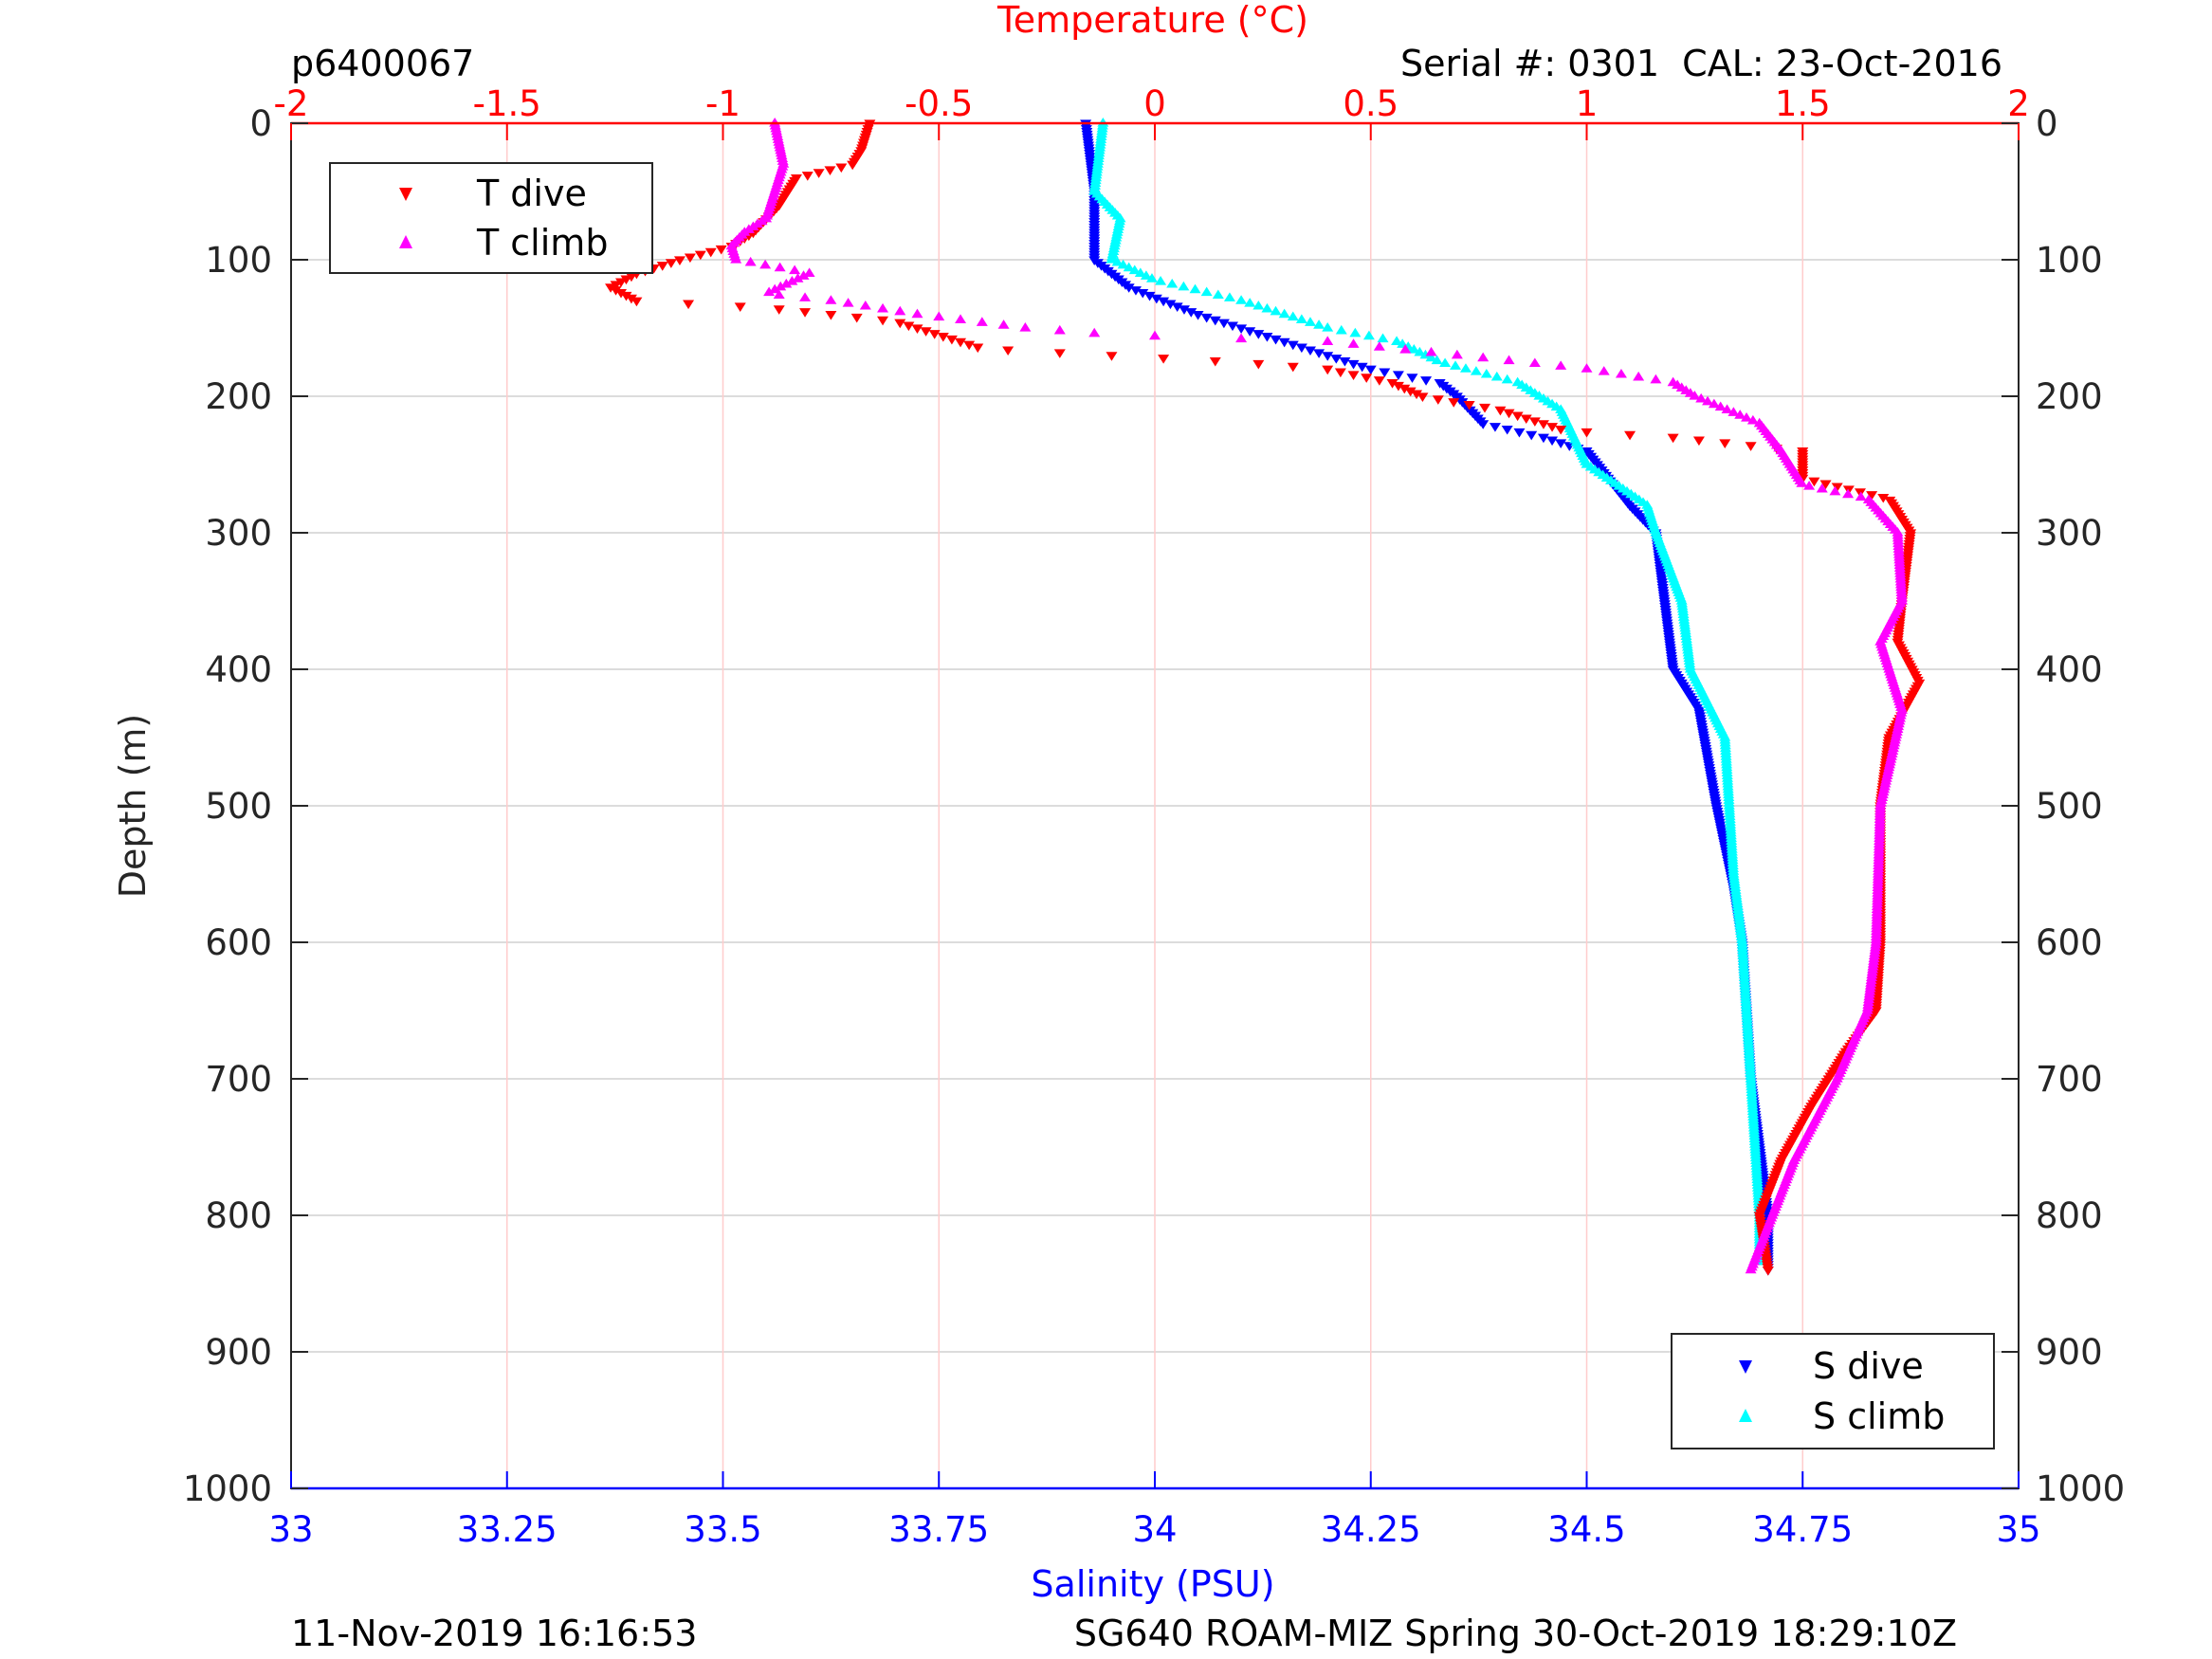 This screenshot has width=2212, height=1659. What do you see at coordinates (938, 1529) in the screenshot?
I see `sal-tick-label: 33.75` at bounding box center [938, 1529].